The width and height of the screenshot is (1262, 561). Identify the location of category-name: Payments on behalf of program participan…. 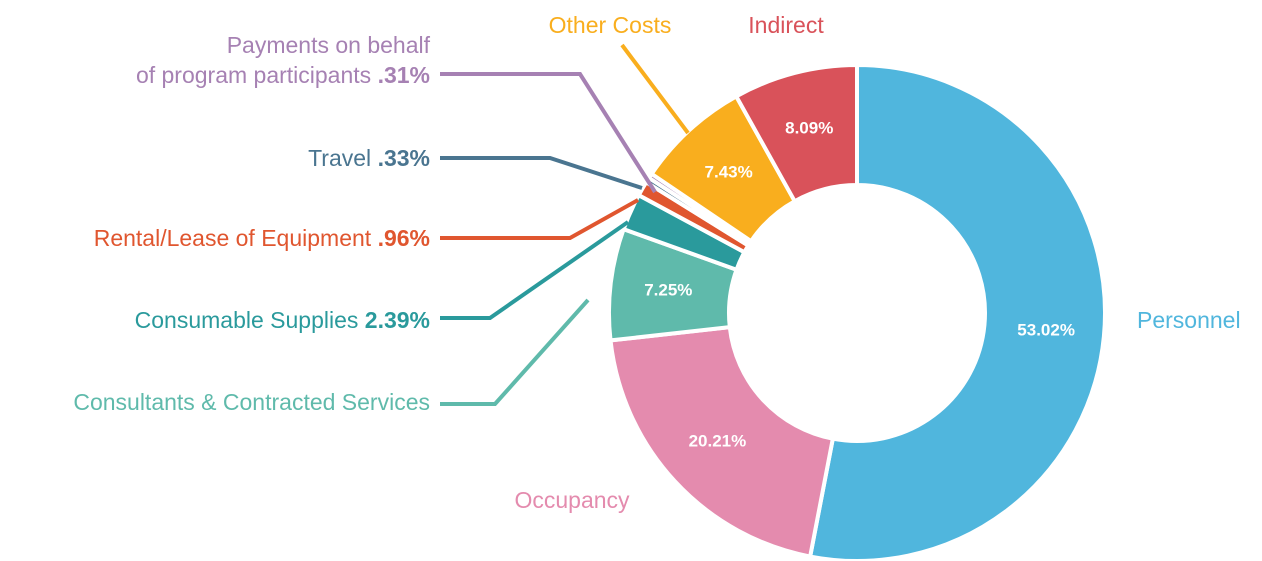
(282, 60).